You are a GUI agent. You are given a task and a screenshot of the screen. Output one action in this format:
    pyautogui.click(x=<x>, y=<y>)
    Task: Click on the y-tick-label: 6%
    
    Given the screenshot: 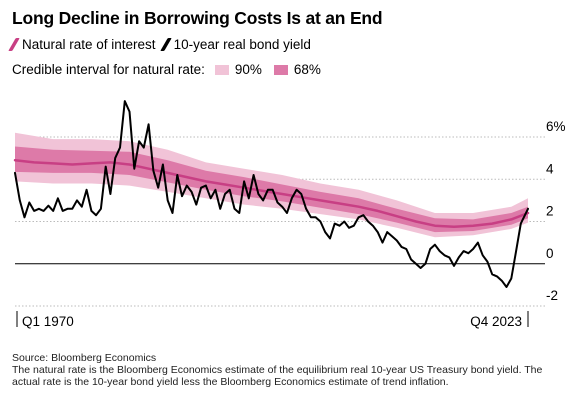 What is the action you would take?
    pyautogui.click(x=556, y=126)
    